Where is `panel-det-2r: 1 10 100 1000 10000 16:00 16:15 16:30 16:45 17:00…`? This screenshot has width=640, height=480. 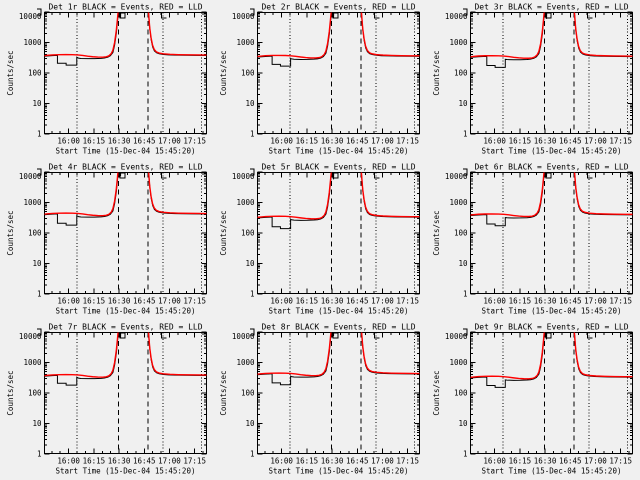
panel-det-2r: 1 10 100 1000 10000 16:00 16:15 16:30 16:45 17:00… is located at coordinates (319, 79).